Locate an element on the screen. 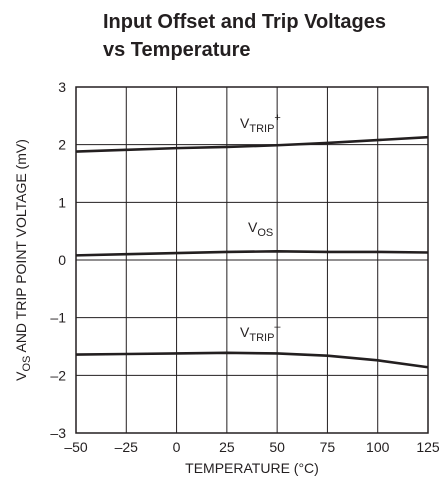  y-axis-label: VOS AND TRIP POINT VOLTAGE (mV) is located at coordinates (23, 260).